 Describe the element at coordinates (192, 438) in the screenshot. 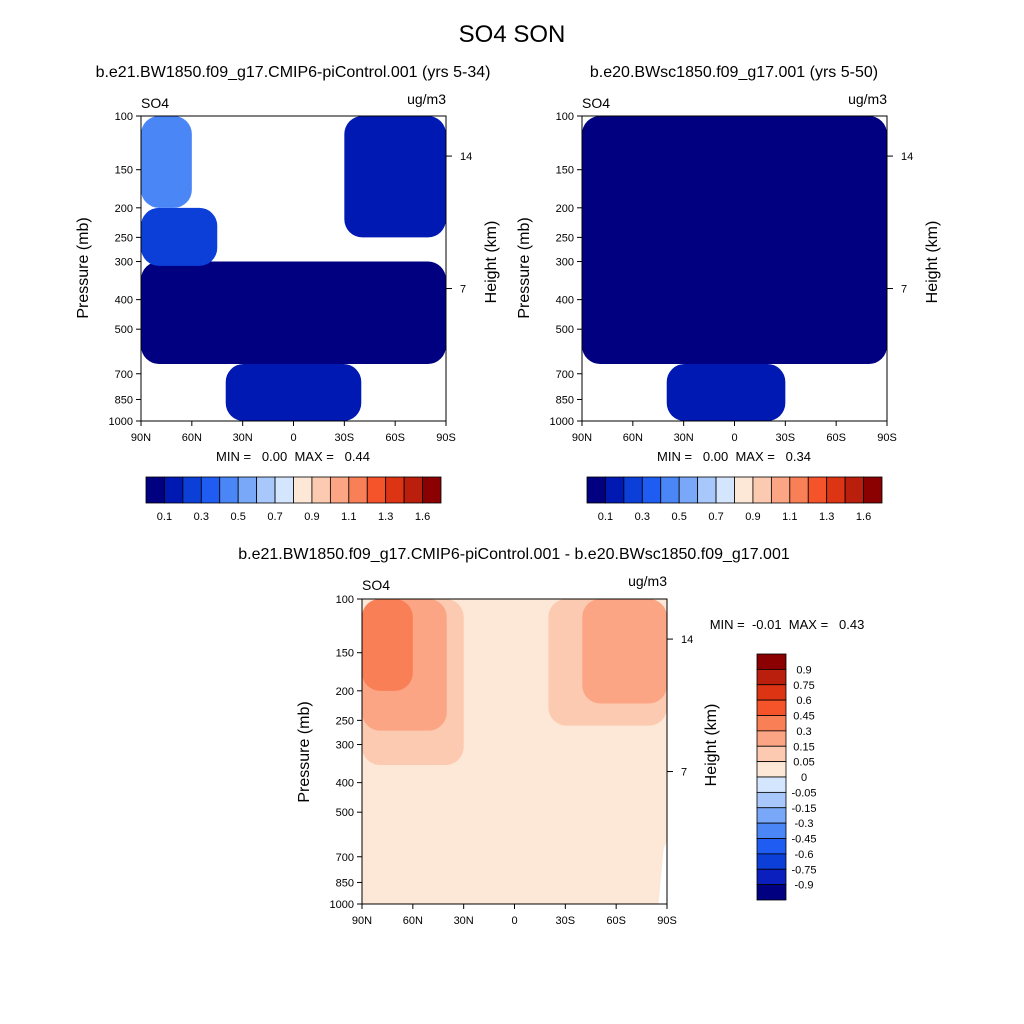

I see `x-tick-label: 60N` at that location.